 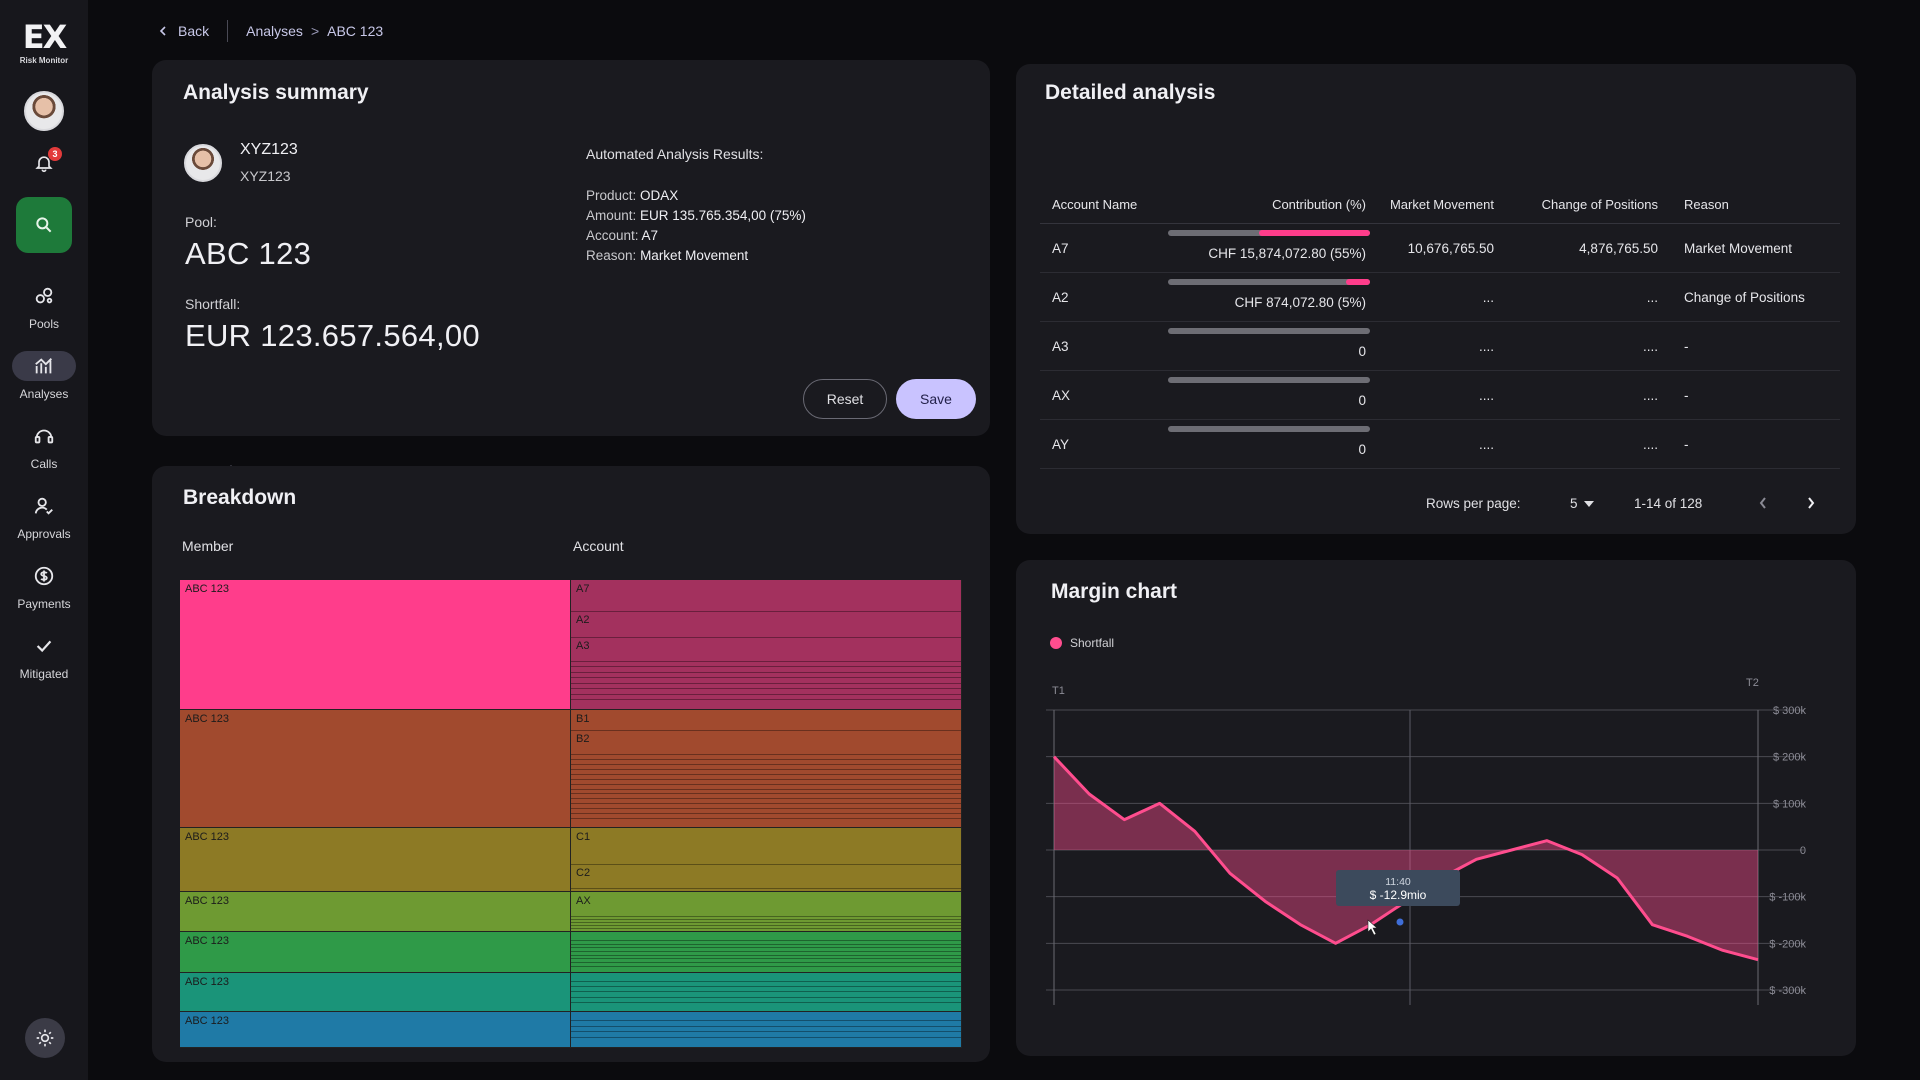 I want to click on save-button: Save, so click(x=936, y=399).